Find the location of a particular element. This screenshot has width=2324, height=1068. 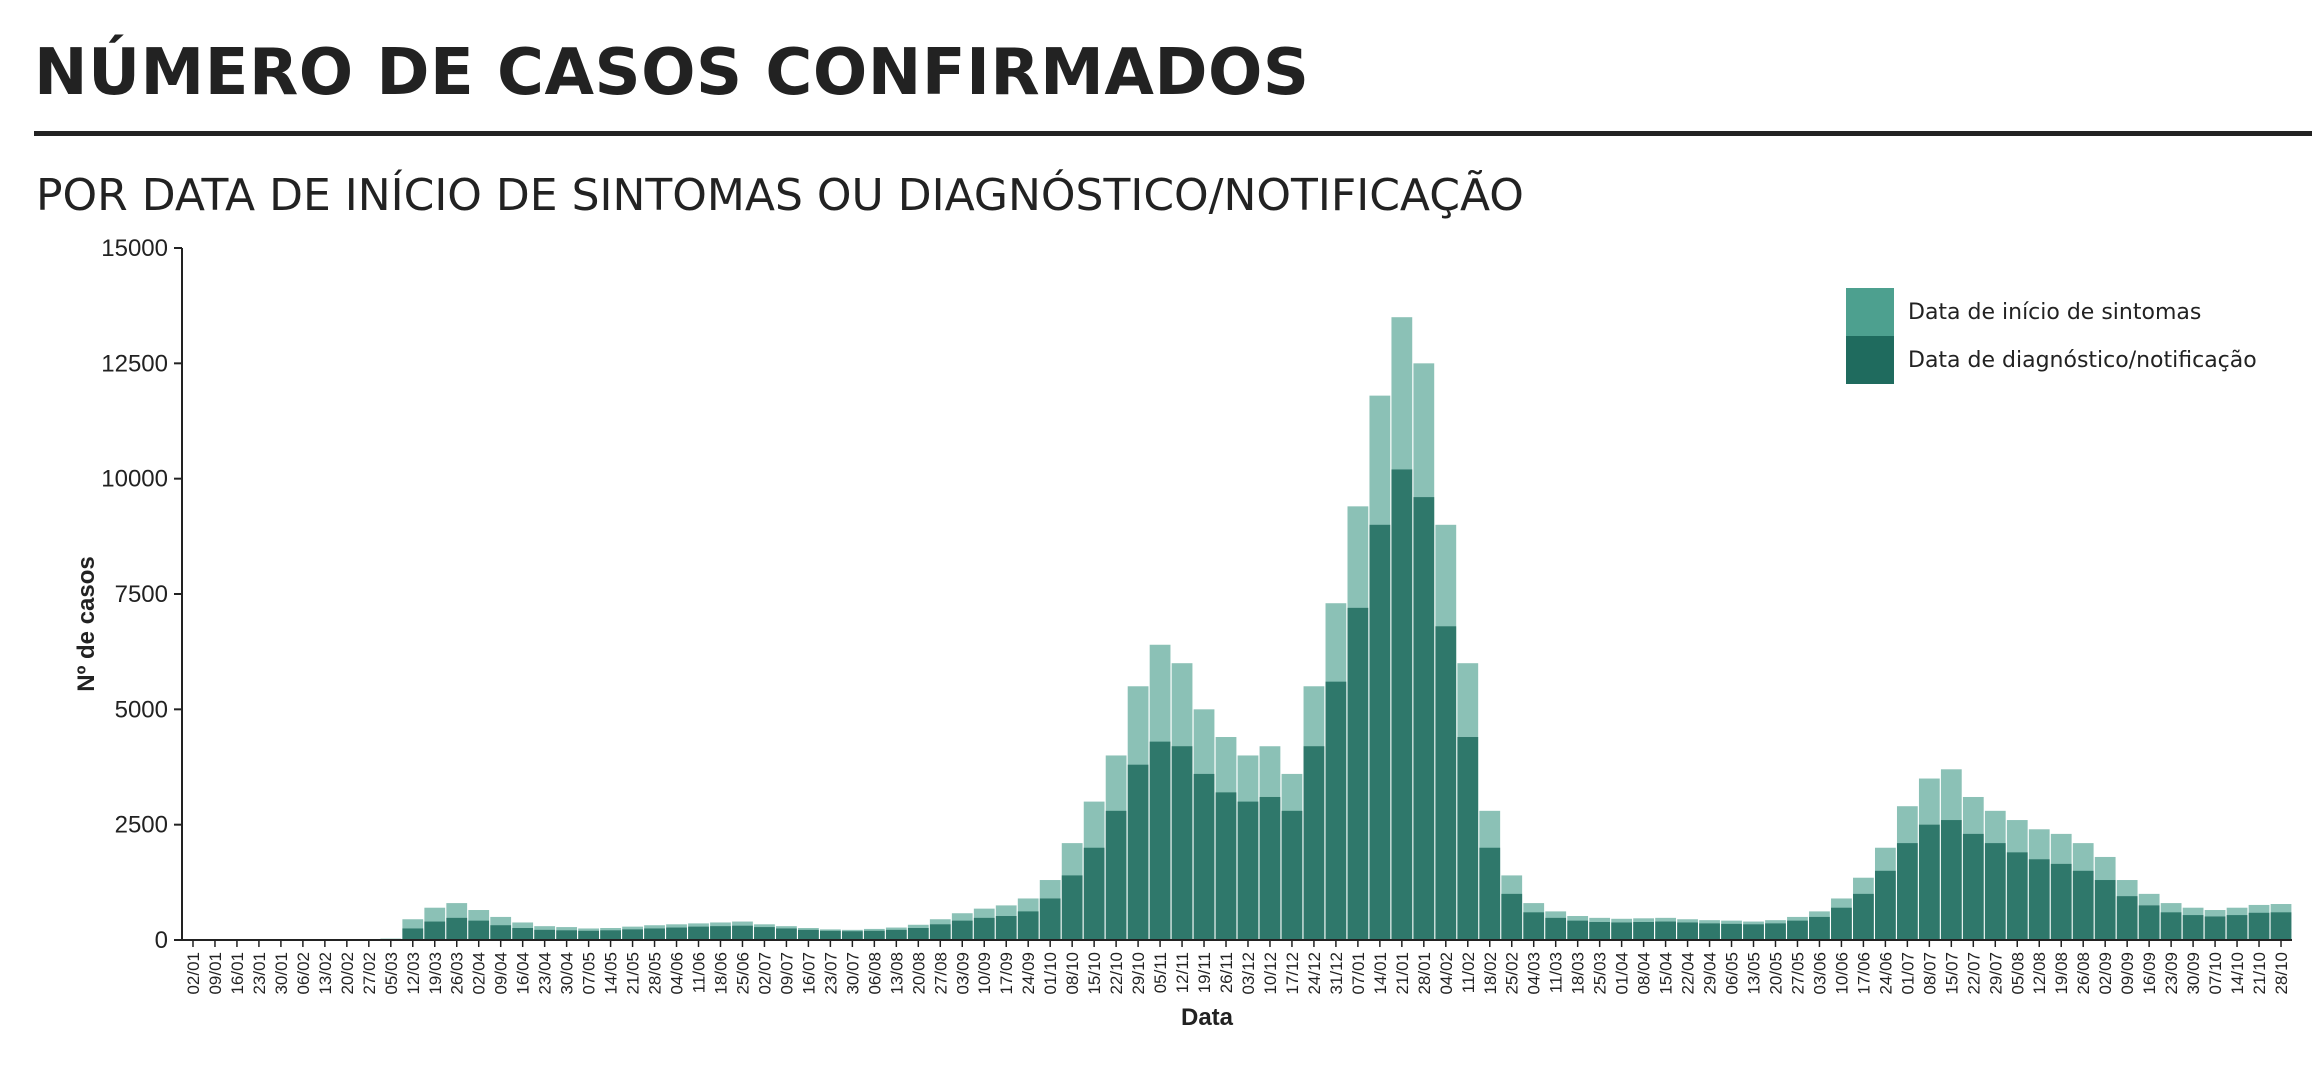

x-tick-label: 16/01 is located at coordinates (237, 973).